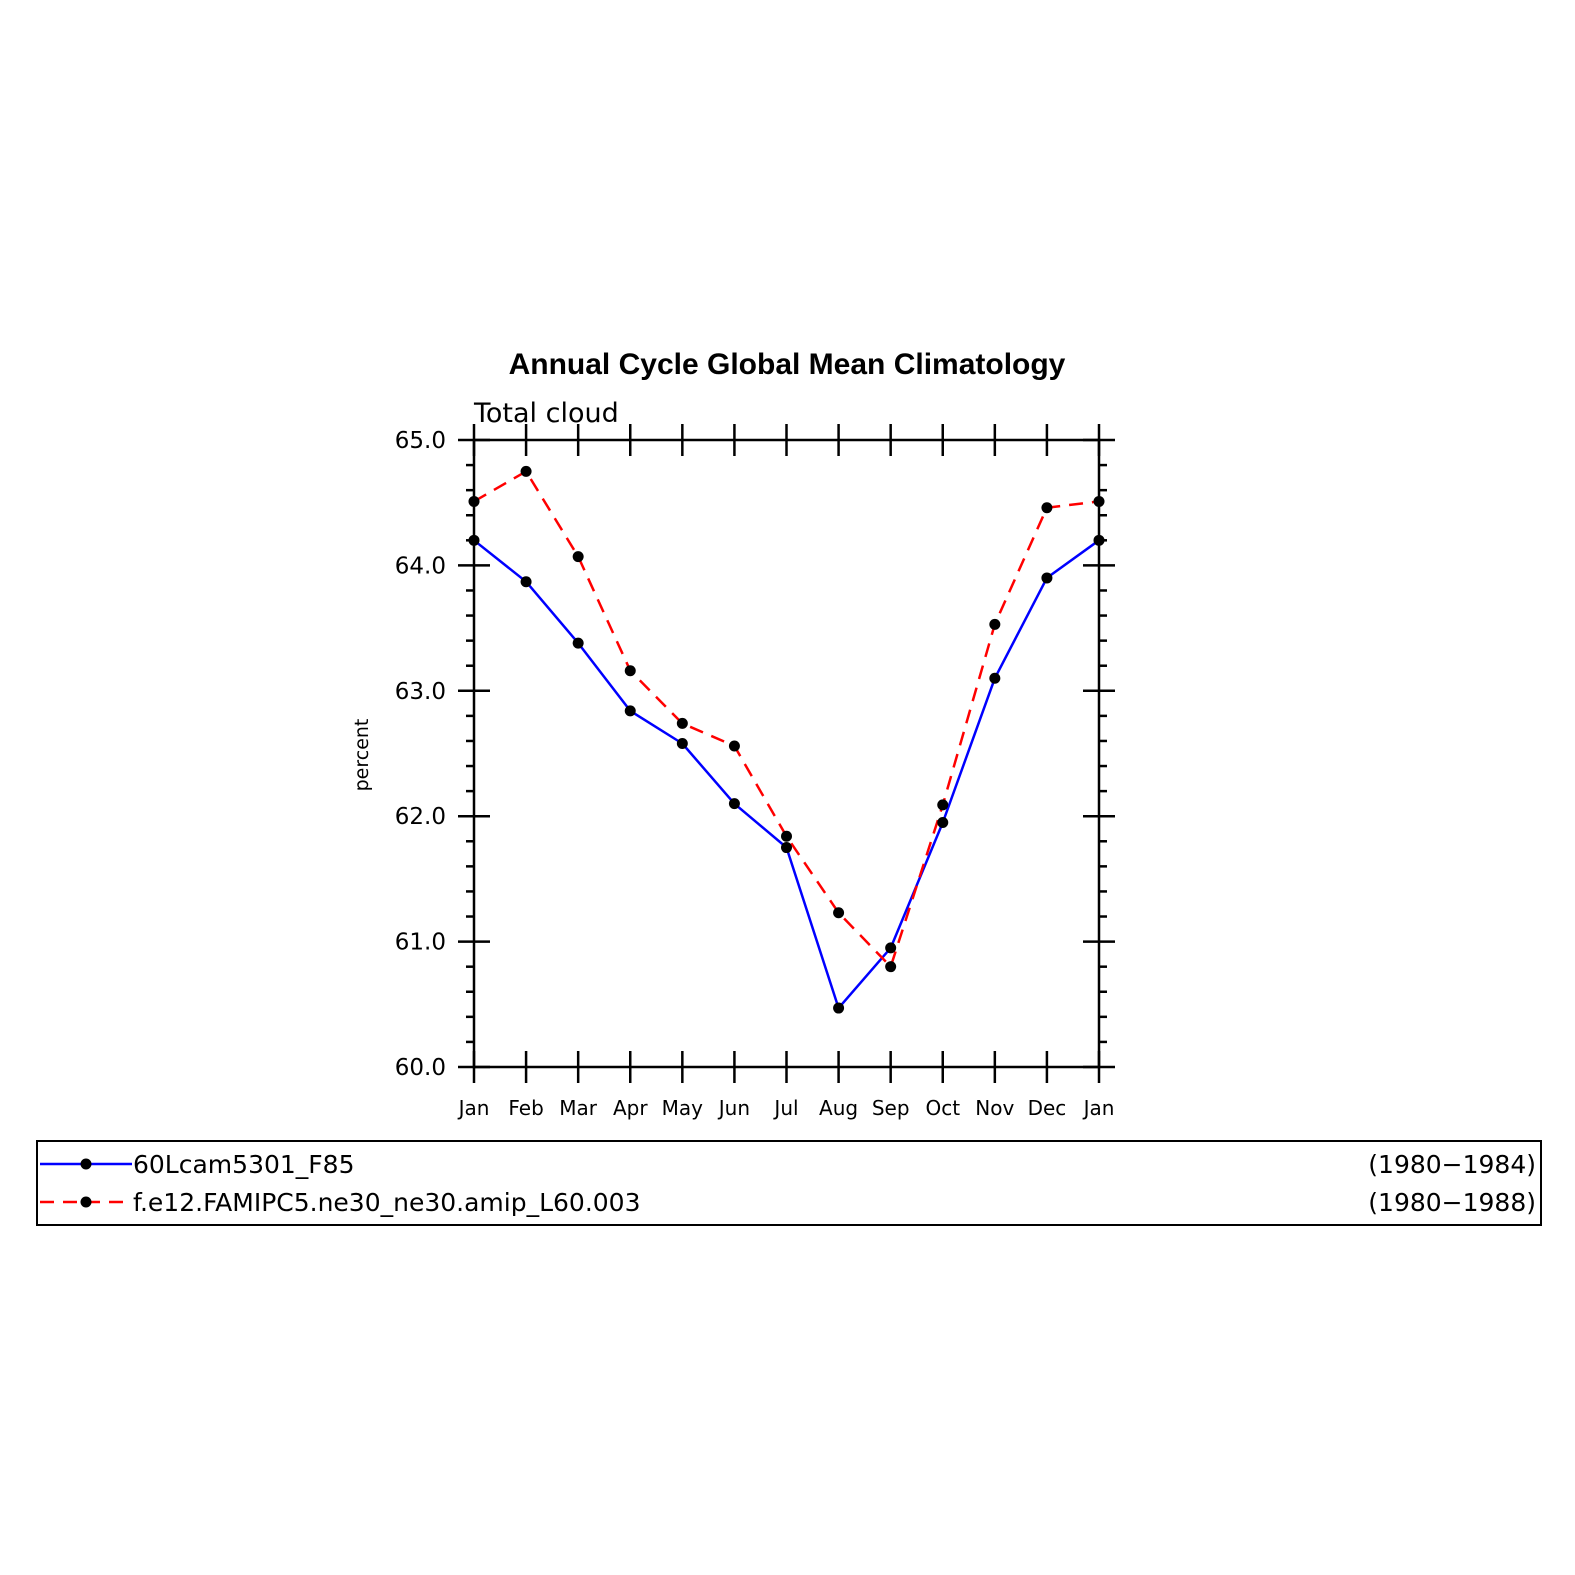 The image size is (1575, 1575). I want to click on chart-title: Annual Cycle Global Mean Climatology, so click(787, 364).